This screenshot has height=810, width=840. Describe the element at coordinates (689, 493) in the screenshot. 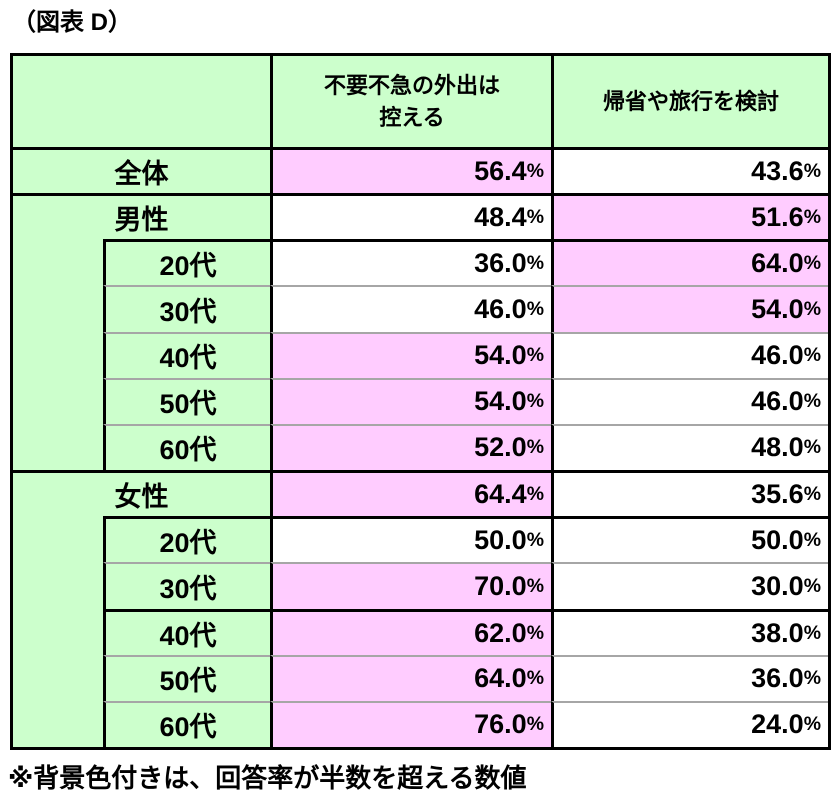

I see `cell-travel-value: 35.6%` at that location.